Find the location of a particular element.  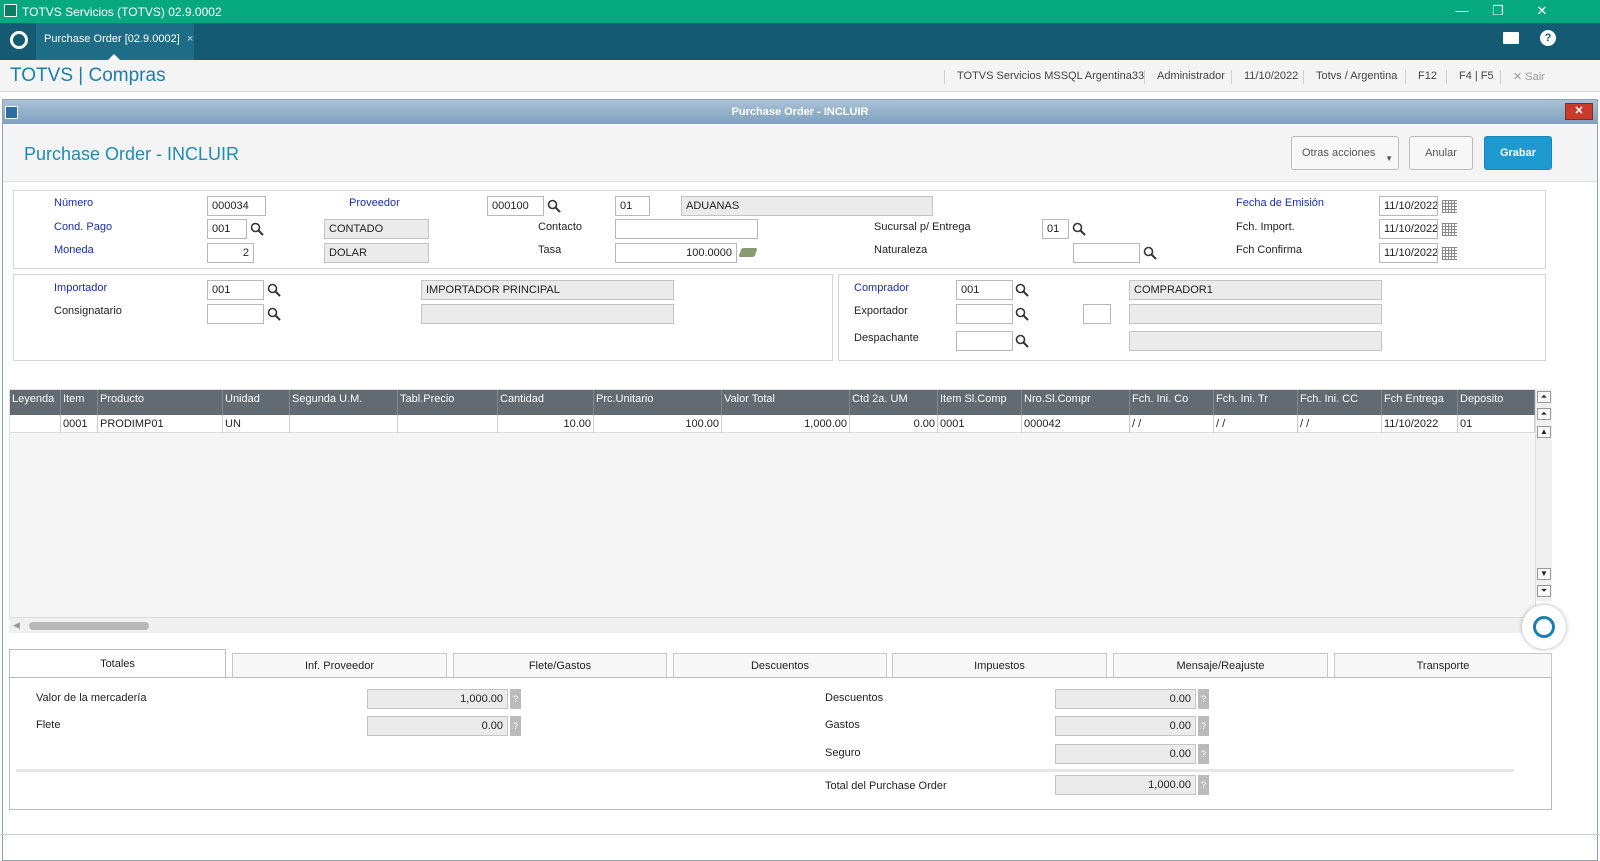

dialog-close-button: ✕ is located at coordinates (1579, 111).